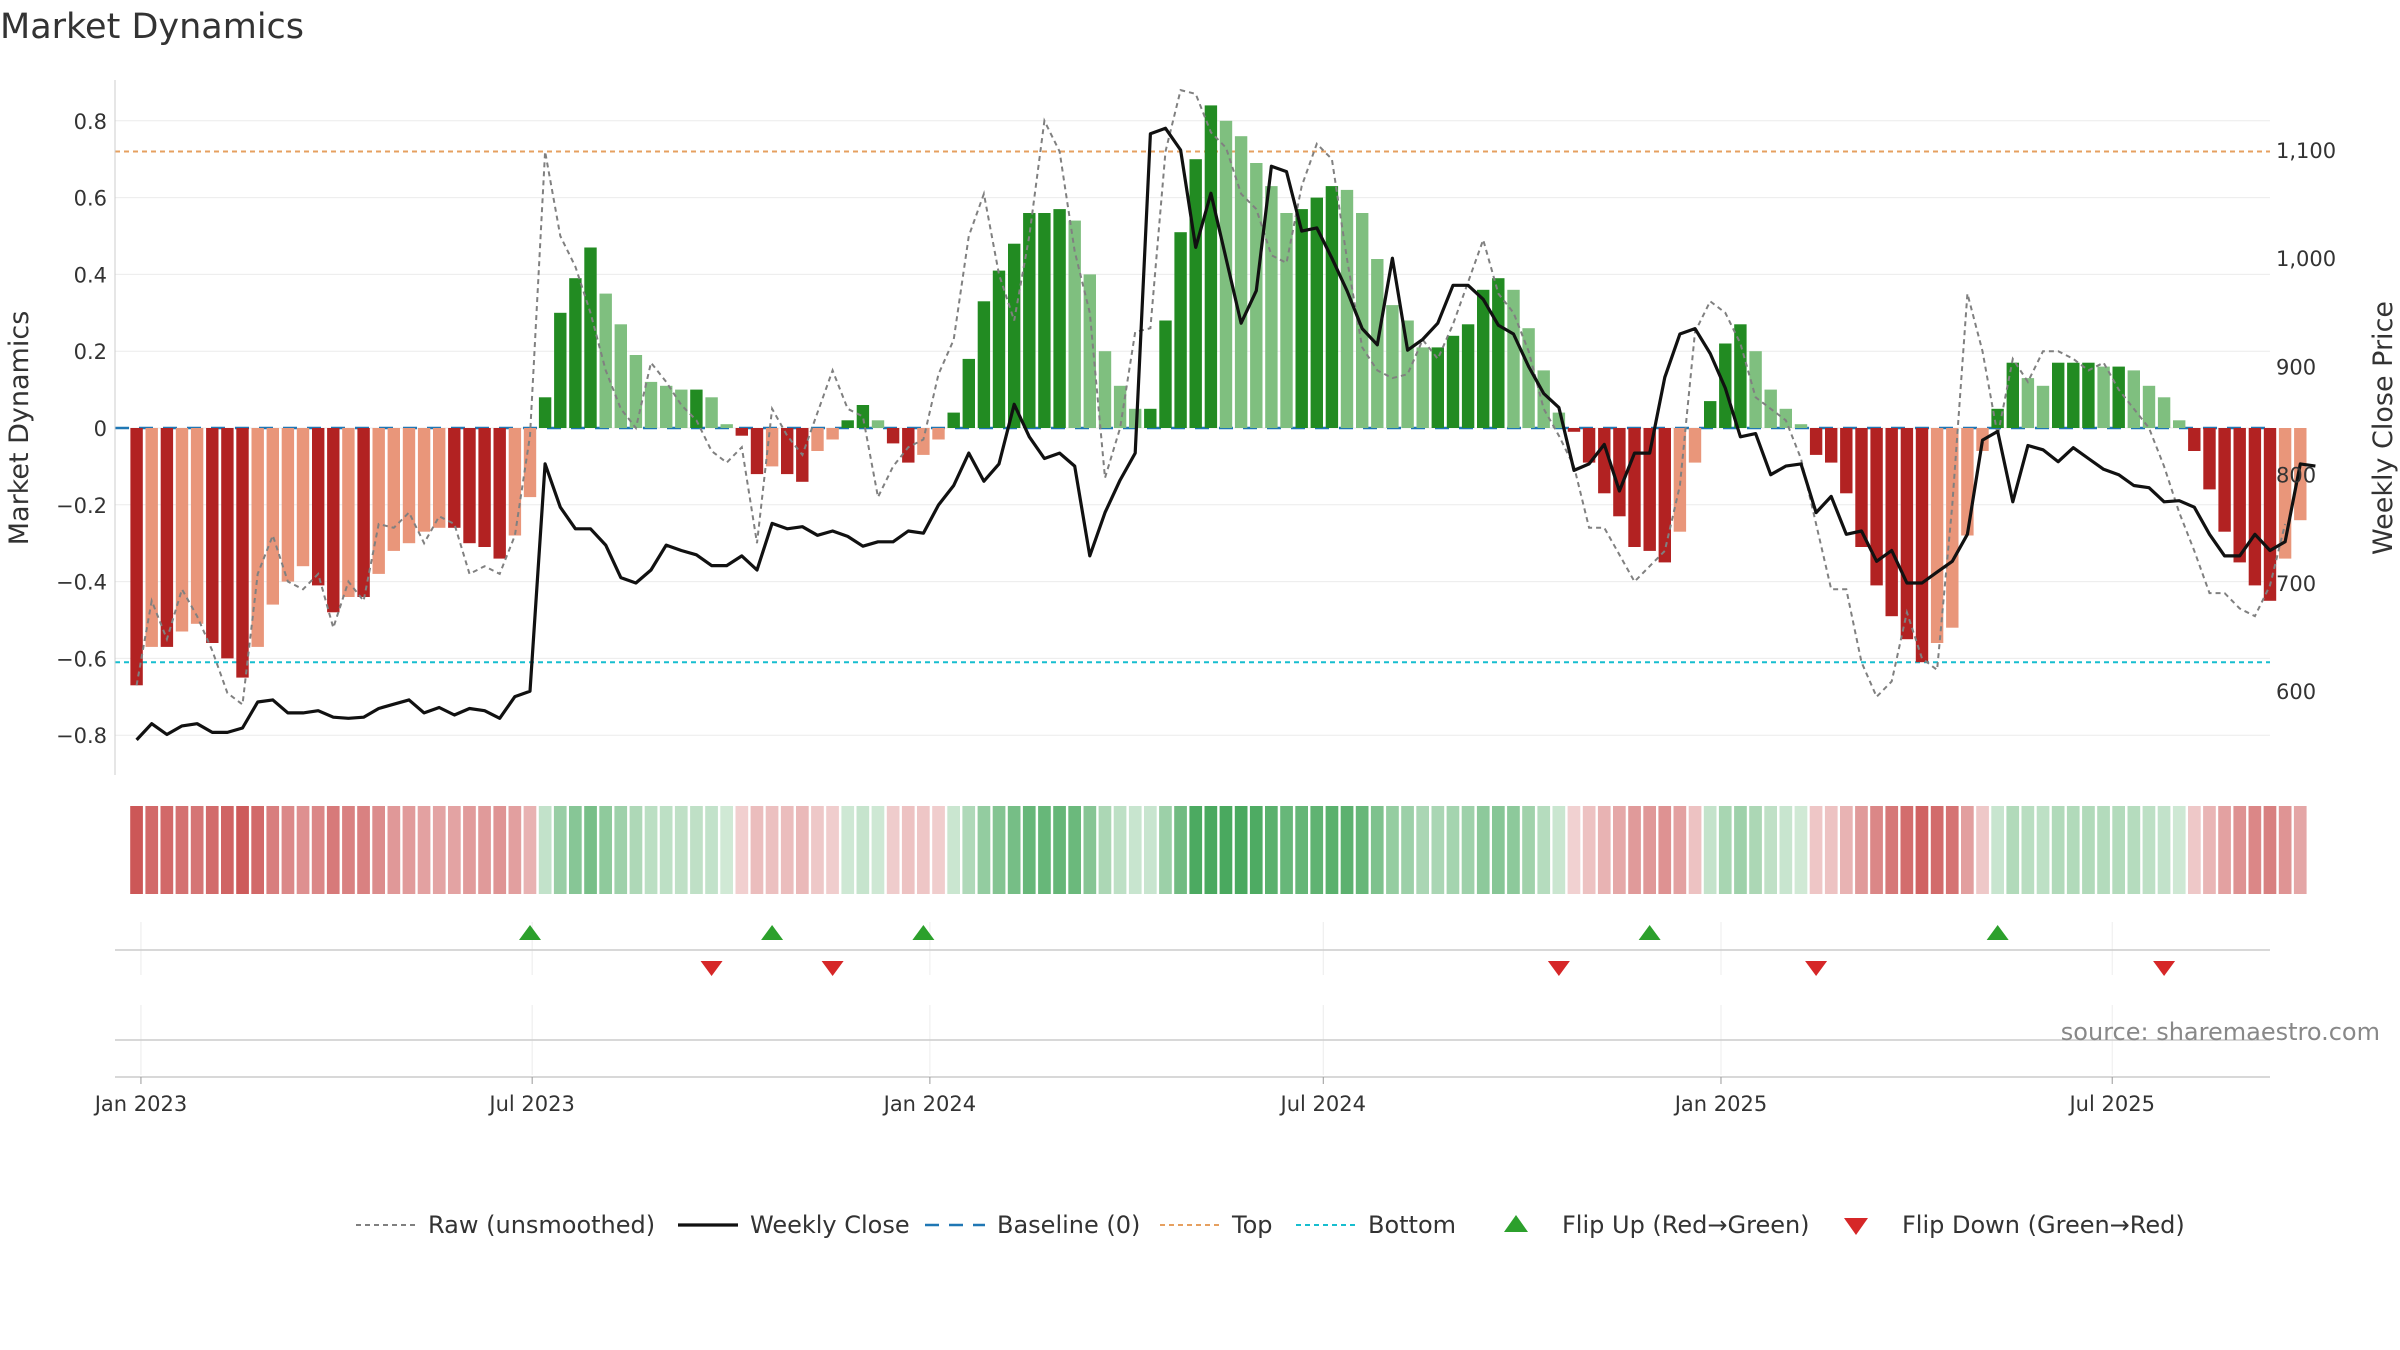 Image resolution: width=2400 pixels, height=1350 pixels. I want to click on legend-flip-up-icon, so click(1516, 1223).